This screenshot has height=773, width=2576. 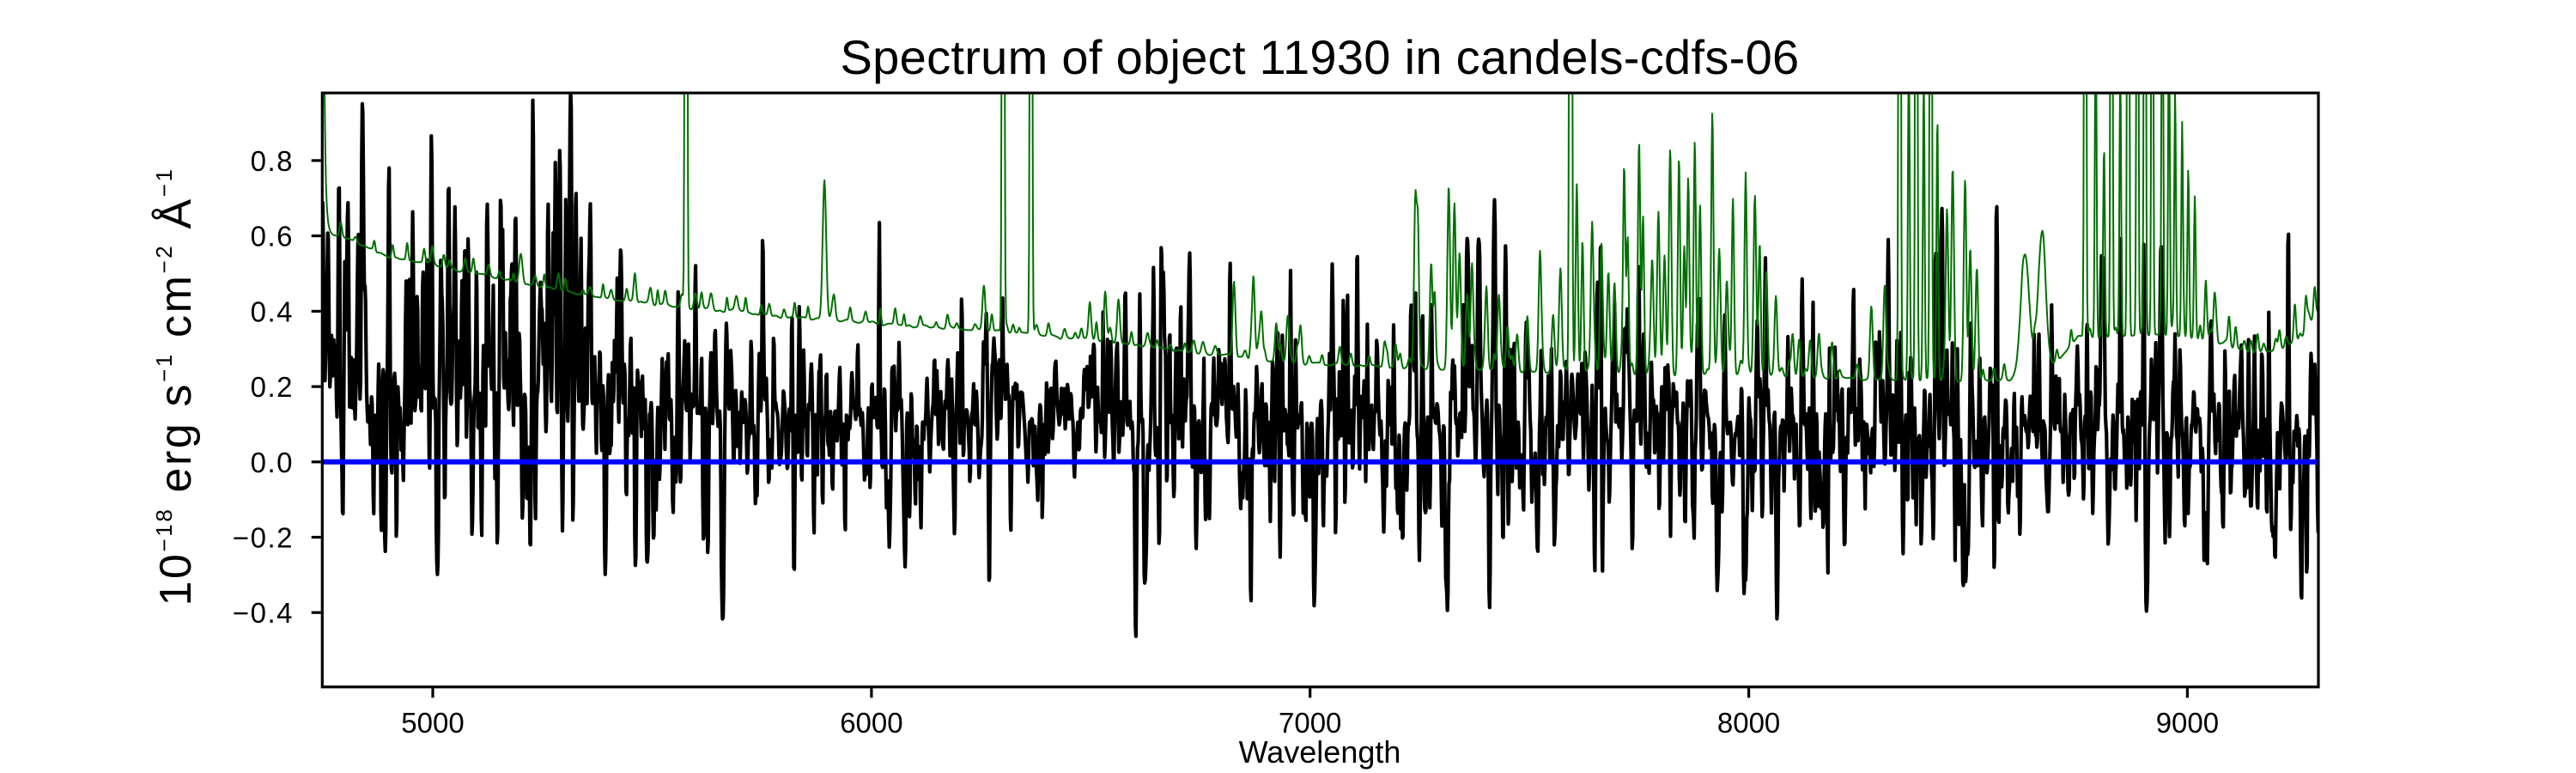 I want to click on svg-text: 0.0, so click(x=272, y=463).